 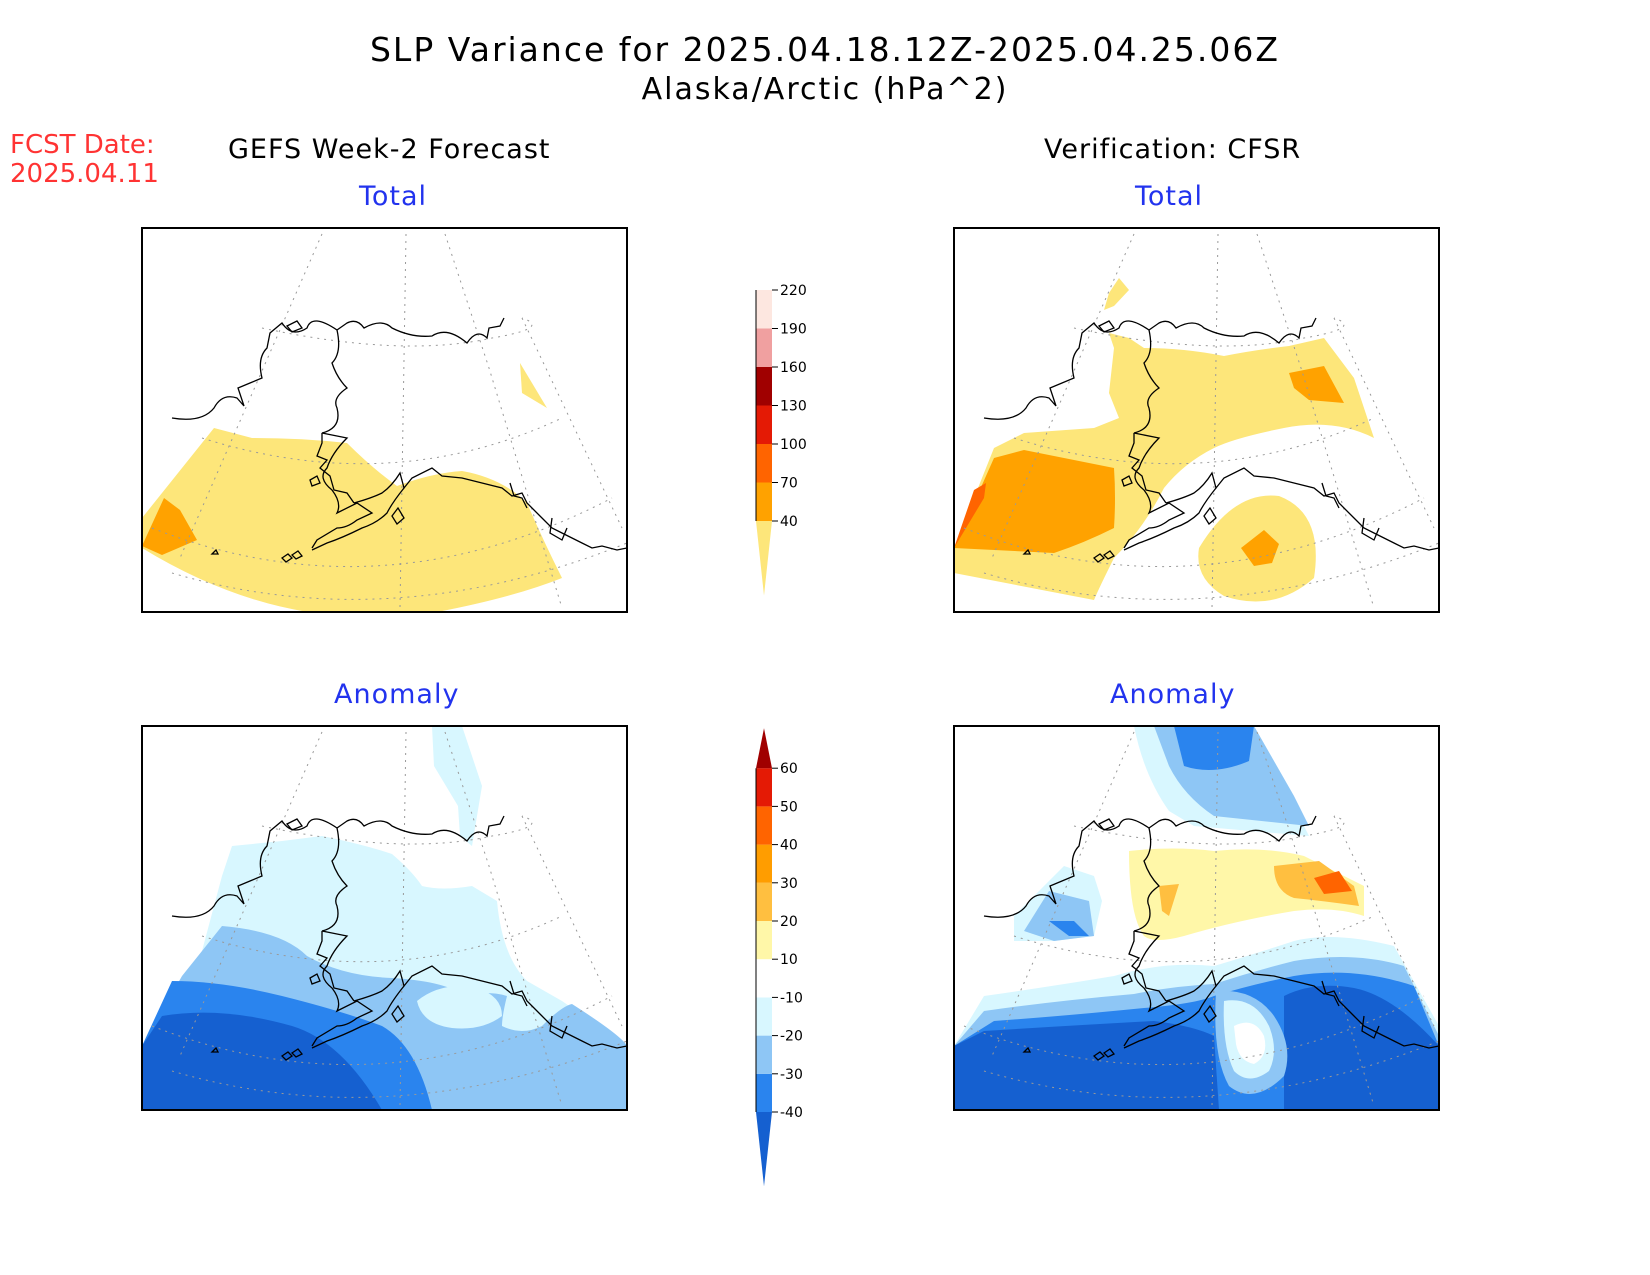 What do you see at coordinates (169, 526) in the screenshot?
I see `forecast-total-orange-region` at bounding box center [169, 526].